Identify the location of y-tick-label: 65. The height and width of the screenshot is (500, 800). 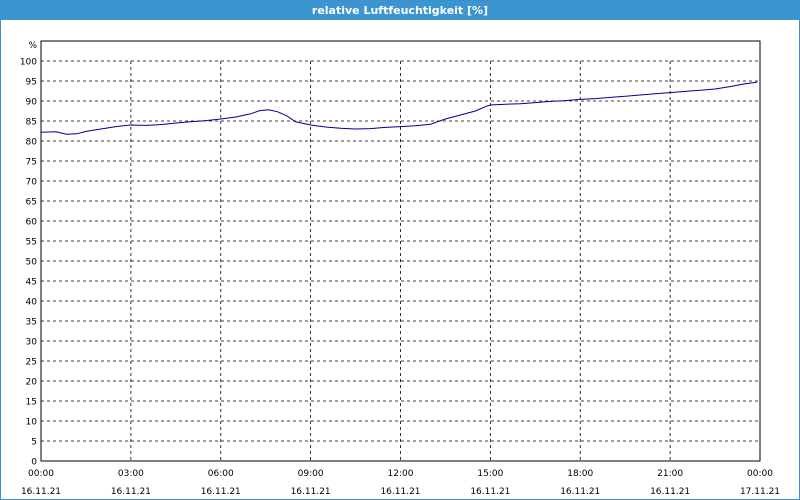
(31, 203).